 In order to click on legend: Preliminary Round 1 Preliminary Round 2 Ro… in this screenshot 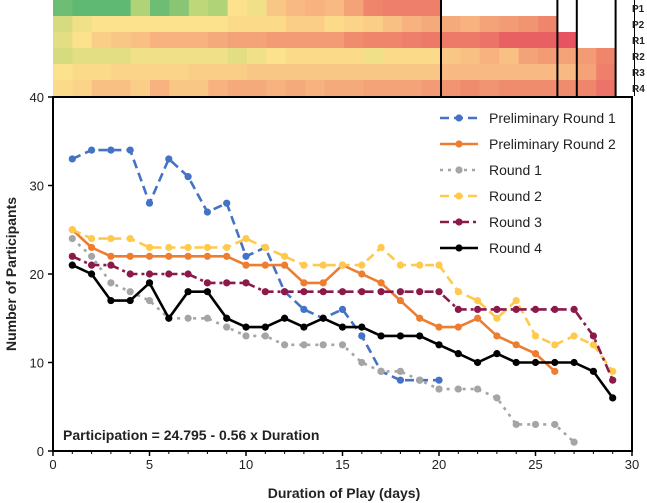, I will do `click(528, 183)`.